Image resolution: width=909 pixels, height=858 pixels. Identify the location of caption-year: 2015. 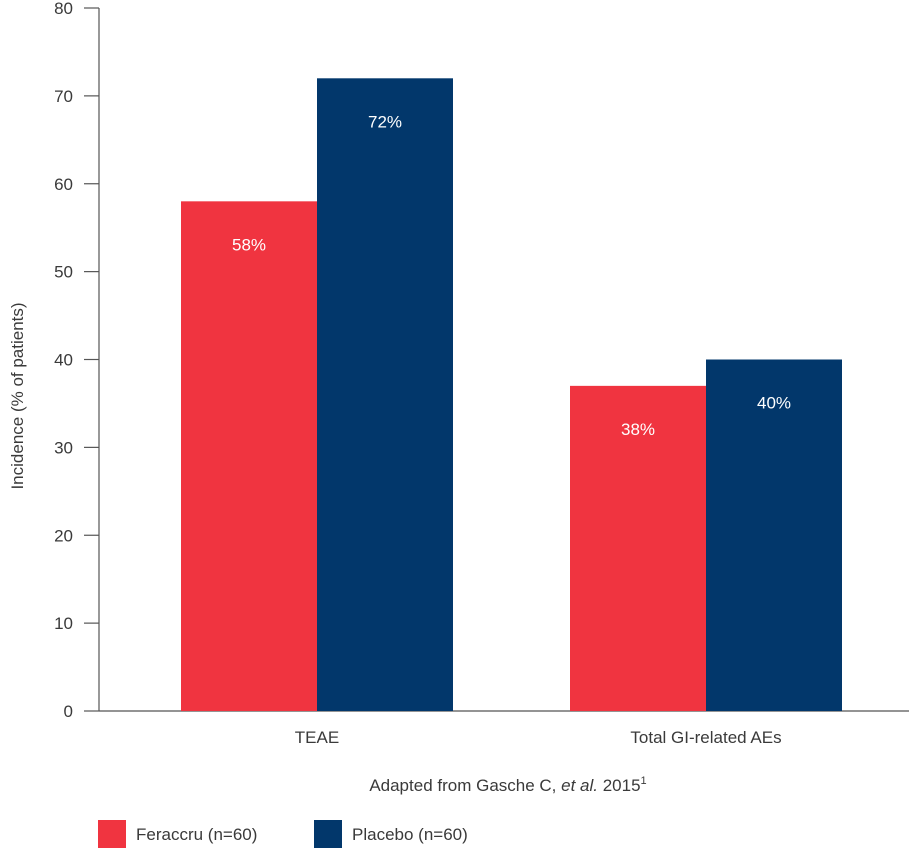
(619, 785).